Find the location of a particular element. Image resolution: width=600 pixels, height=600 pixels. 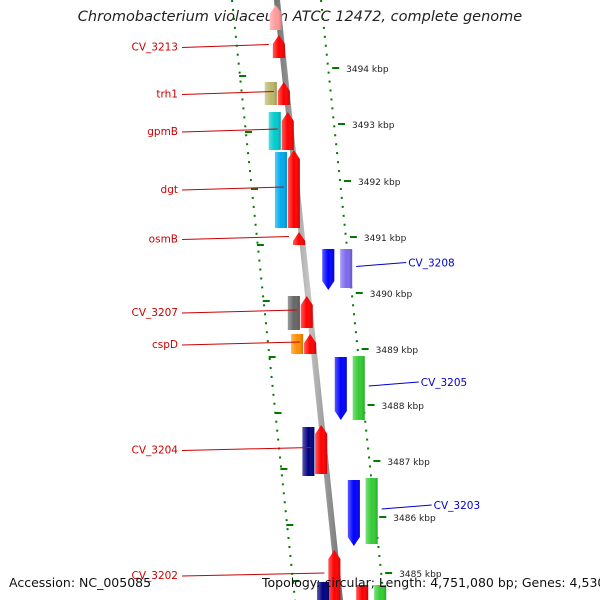

gene-label: cspD is located at coordinates (165, 345).